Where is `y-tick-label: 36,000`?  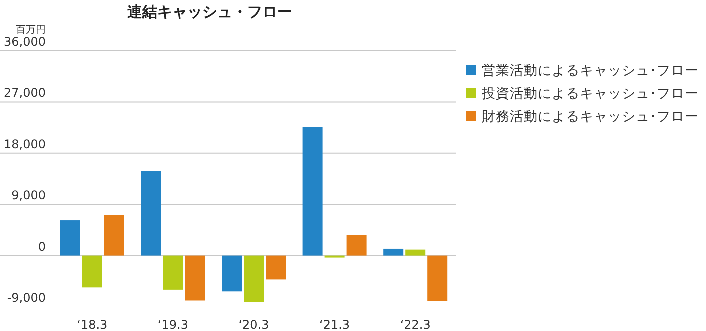
y-tick-label: 36,000 is located at coordinates (25, 42).